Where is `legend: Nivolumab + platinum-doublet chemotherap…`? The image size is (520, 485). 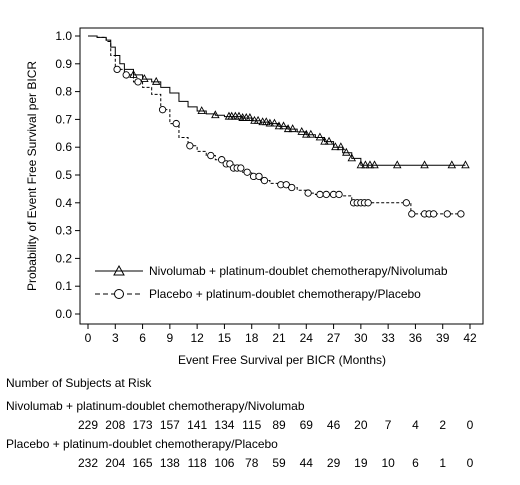 legend: Nivolumab + platinum-doublet chemotherap… is located at coordinates (271, 282).